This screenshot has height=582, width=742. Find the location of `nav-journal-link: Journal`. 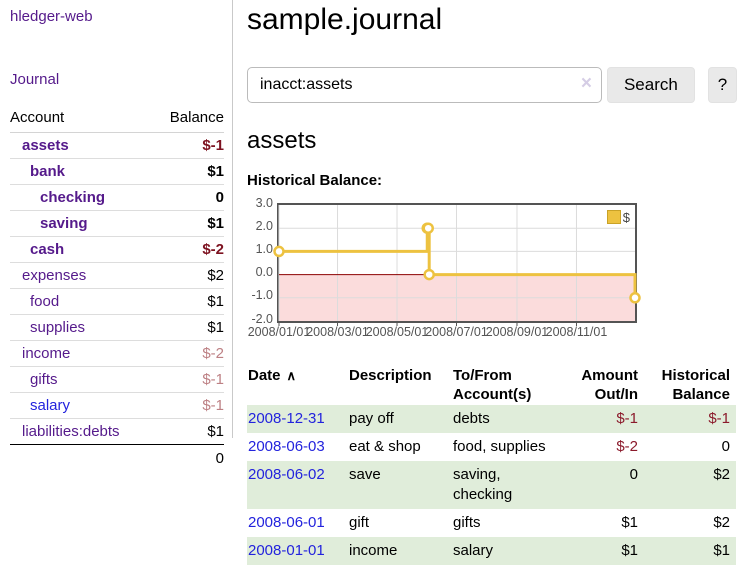

nav-journal-link: Journal is located at coordinates (35, 79).